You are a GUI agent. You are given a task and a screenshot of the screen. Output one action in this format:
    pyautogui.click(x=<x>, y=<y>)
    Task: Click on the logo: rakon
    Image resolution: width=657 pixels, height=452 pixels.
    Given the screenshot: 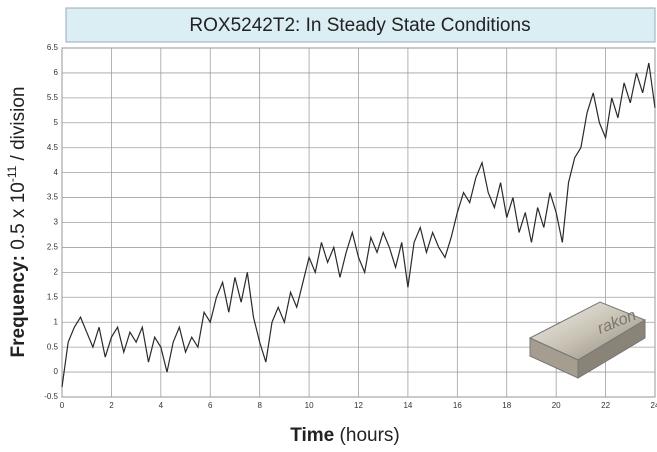 What is the action you would take?
    pyautogui.click(x=587, y=340)
    